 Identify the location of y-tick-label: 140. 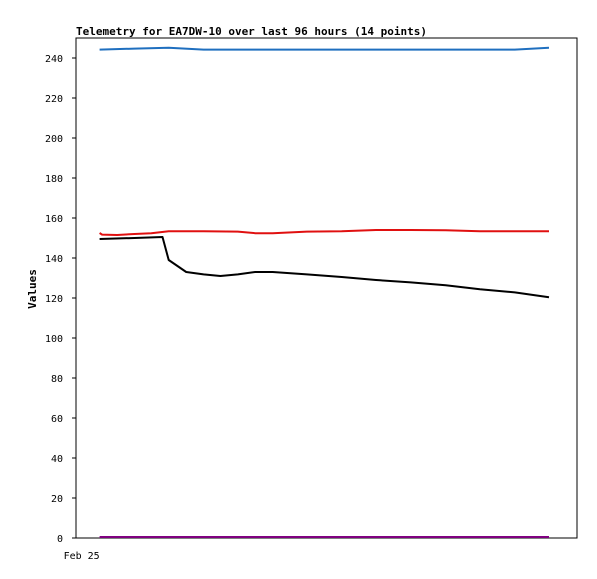
(54, 259).